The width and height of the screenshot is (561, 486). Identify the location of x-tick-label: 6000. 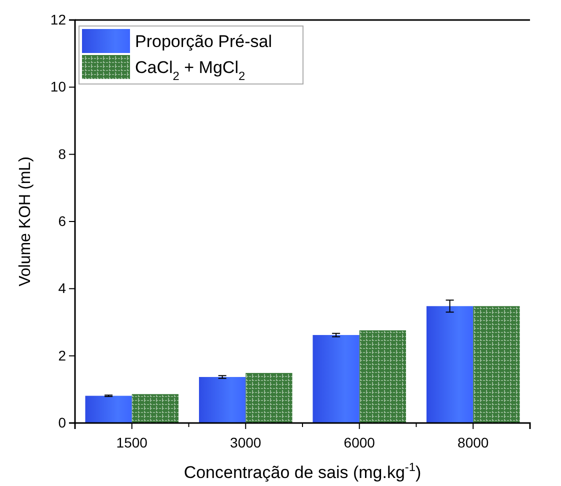
(360, 442).